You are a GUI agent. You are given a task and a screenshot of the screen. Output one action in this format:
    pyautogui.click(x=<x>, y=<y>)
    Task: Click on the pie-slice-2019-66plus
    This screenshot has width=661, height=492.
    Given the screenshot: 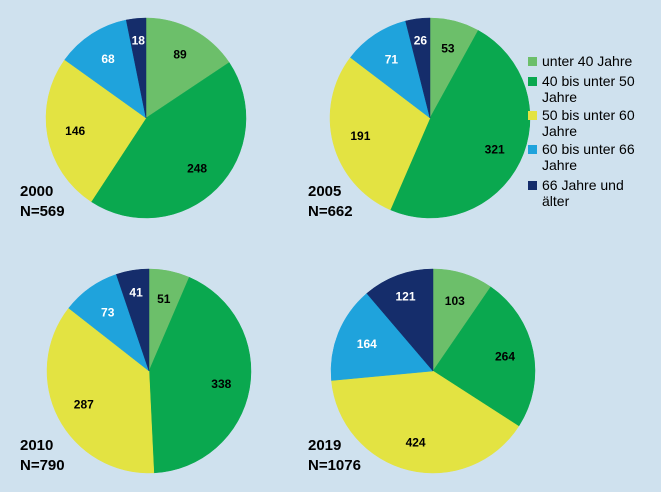 What is the action you would take?
    pyautogui.click(x=400, y=320)
    